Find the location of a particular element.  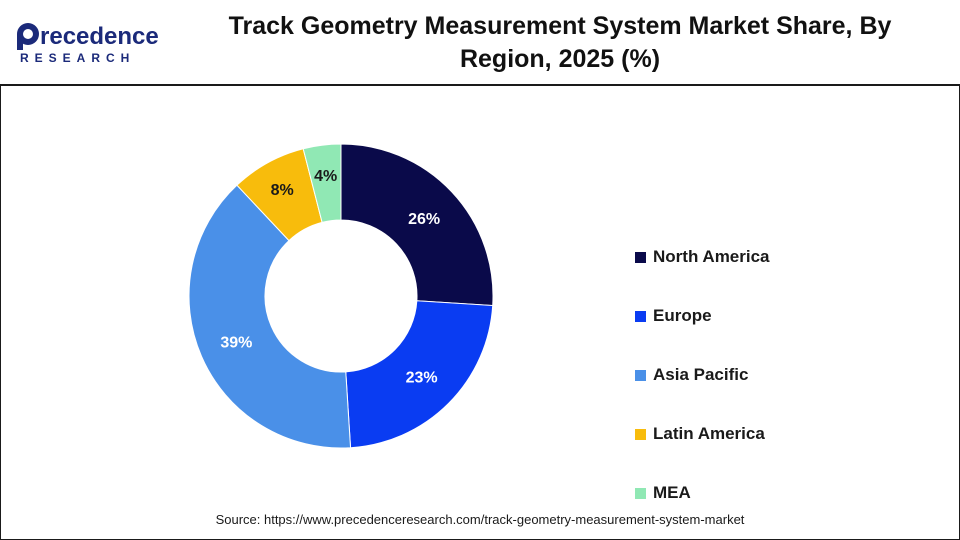

legend-item-mea: MEA is located at coordinates (663, 493).